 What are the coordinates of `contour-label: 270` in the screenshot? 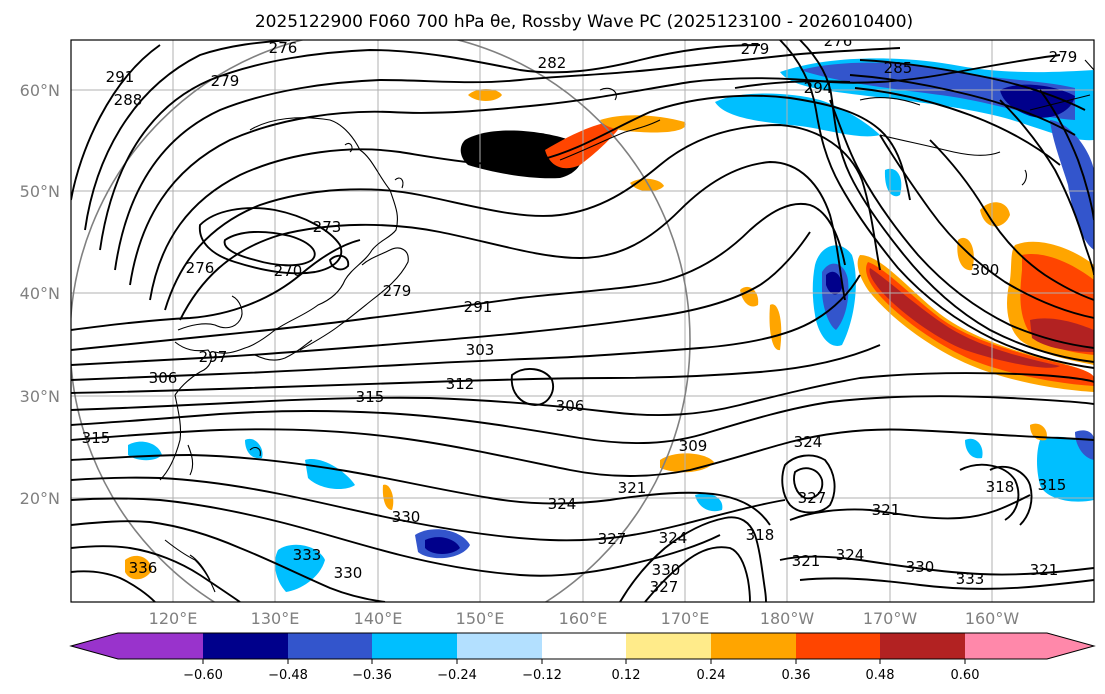 It's located at (288, 271).